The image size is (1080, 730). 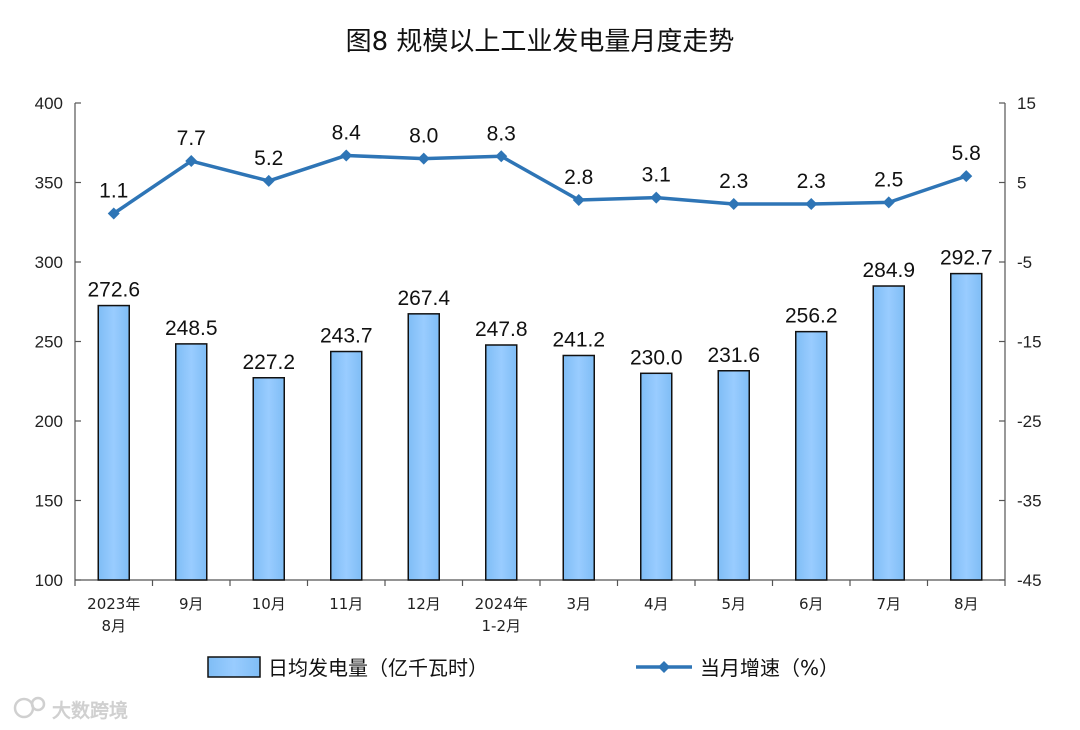 I want to click on line-value-label: 8.3, so click(x=501, y=133).